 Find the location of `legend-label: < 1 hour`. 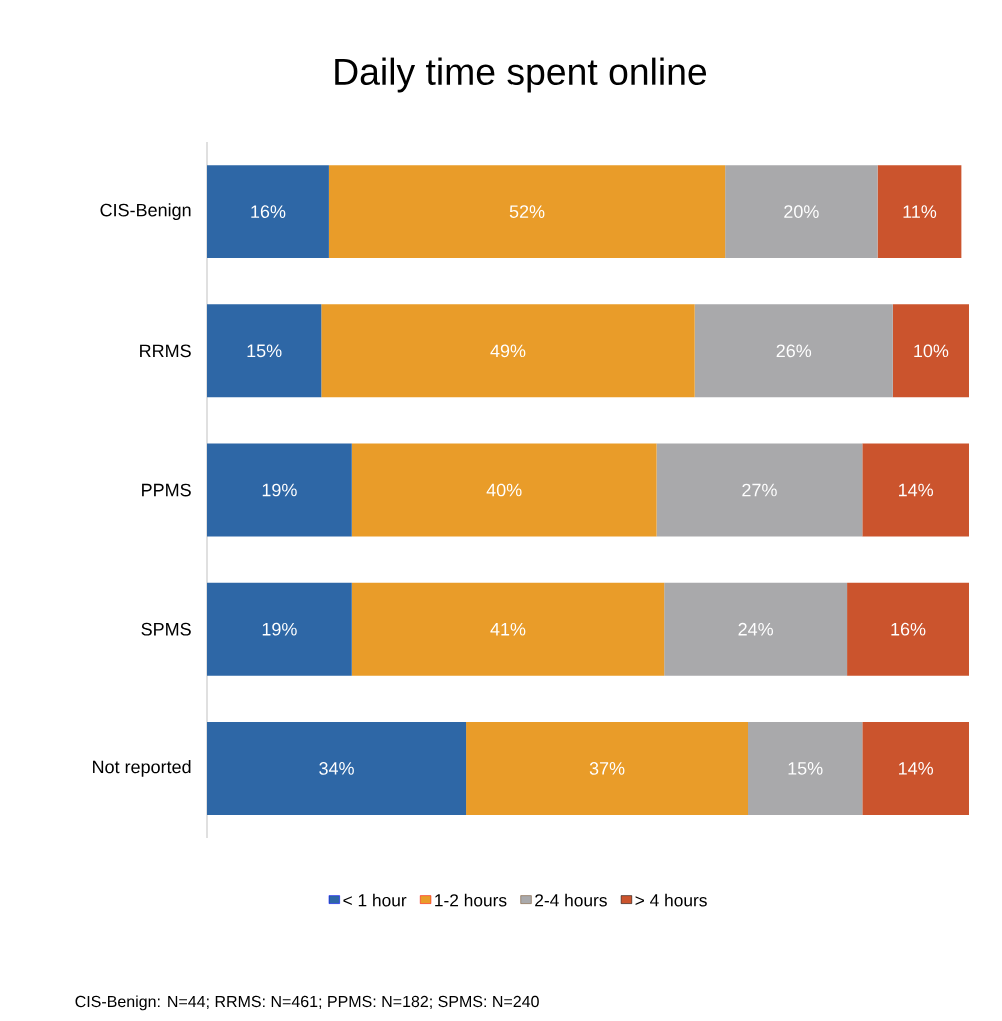

legend-label: < 1 hour is located at coordinates (375, 900).